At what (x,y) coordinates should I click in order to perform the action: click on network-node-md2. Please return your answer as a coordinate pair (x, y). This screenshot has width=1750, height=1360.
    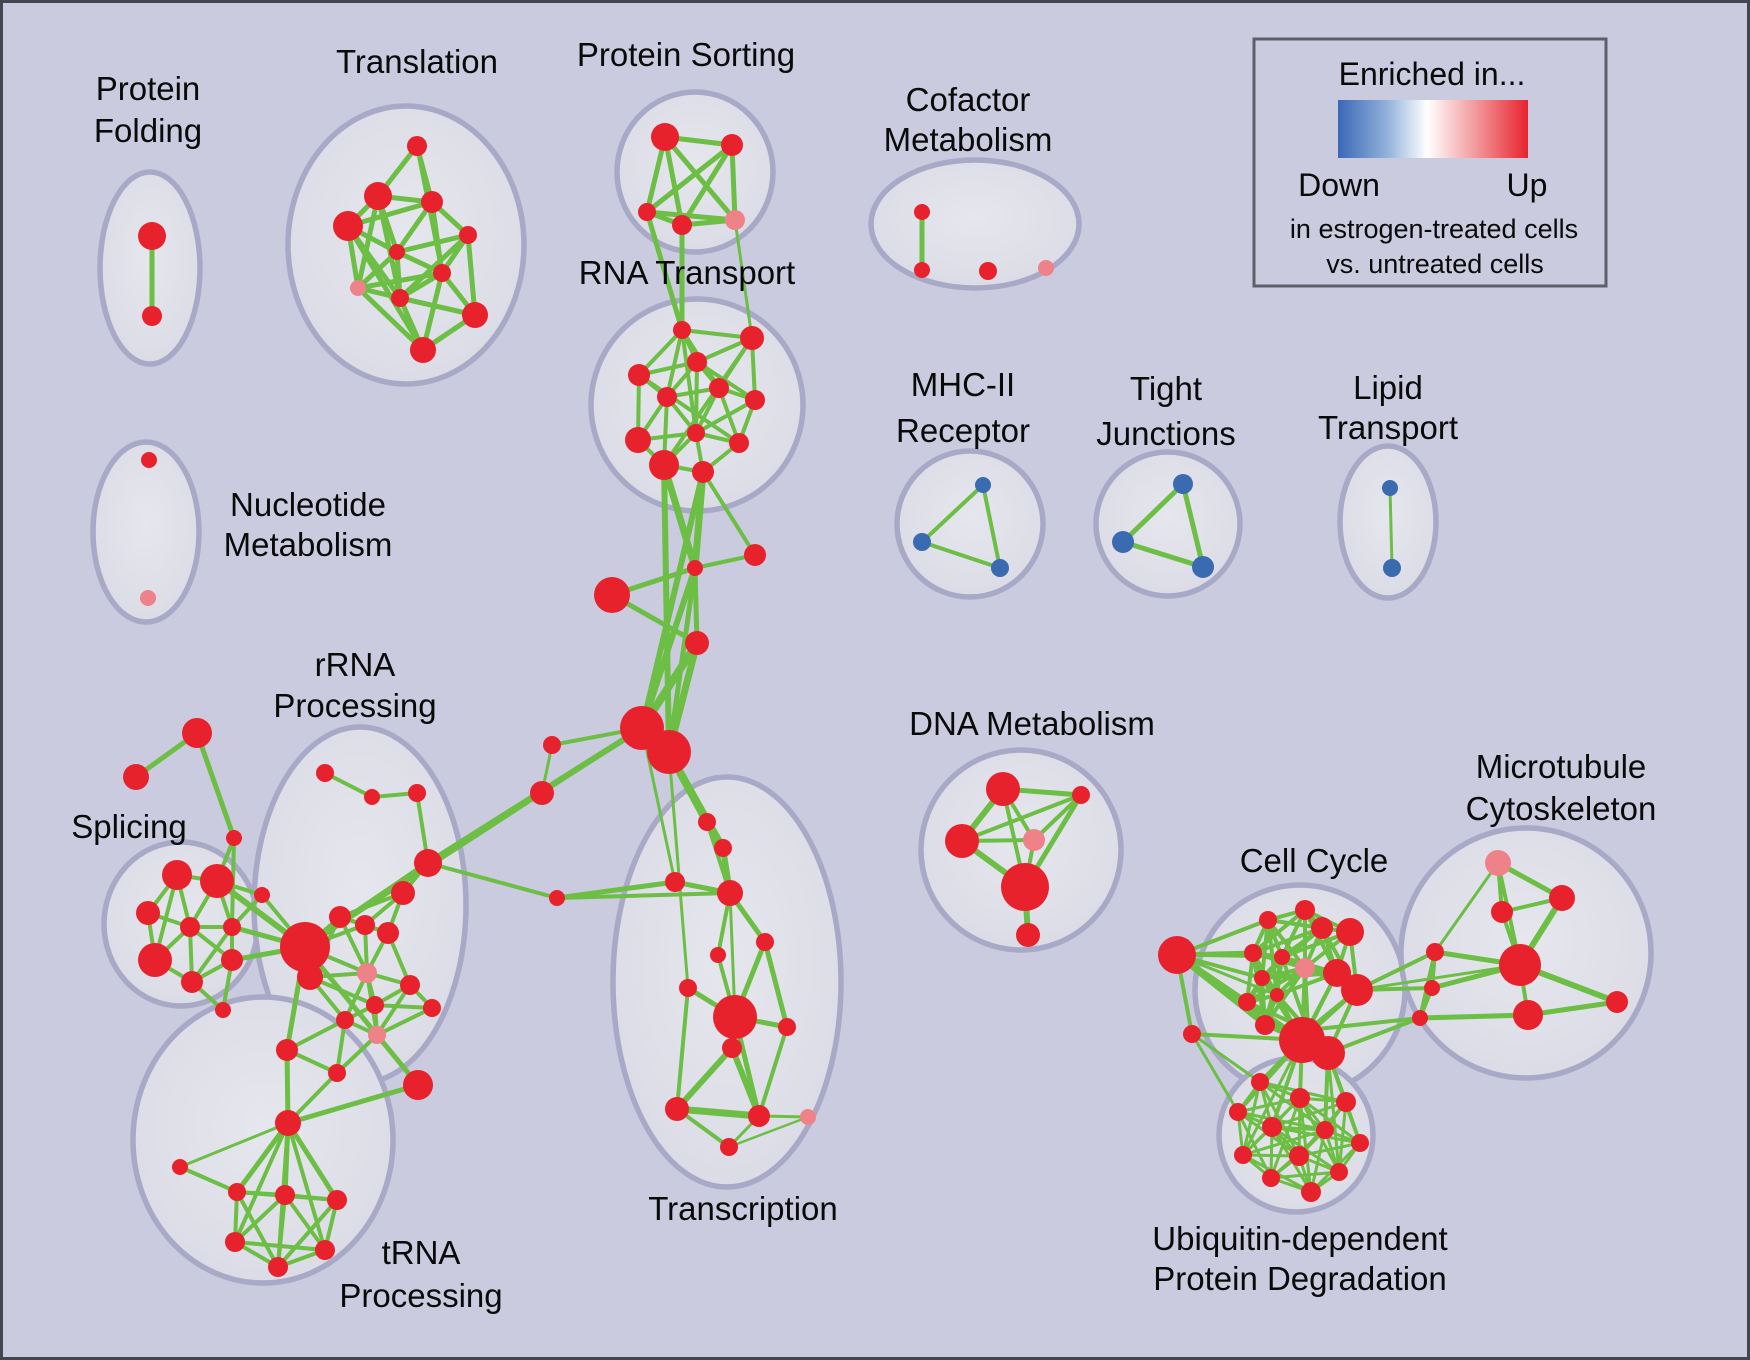
    Looking at the image, I should click on (755, 555).